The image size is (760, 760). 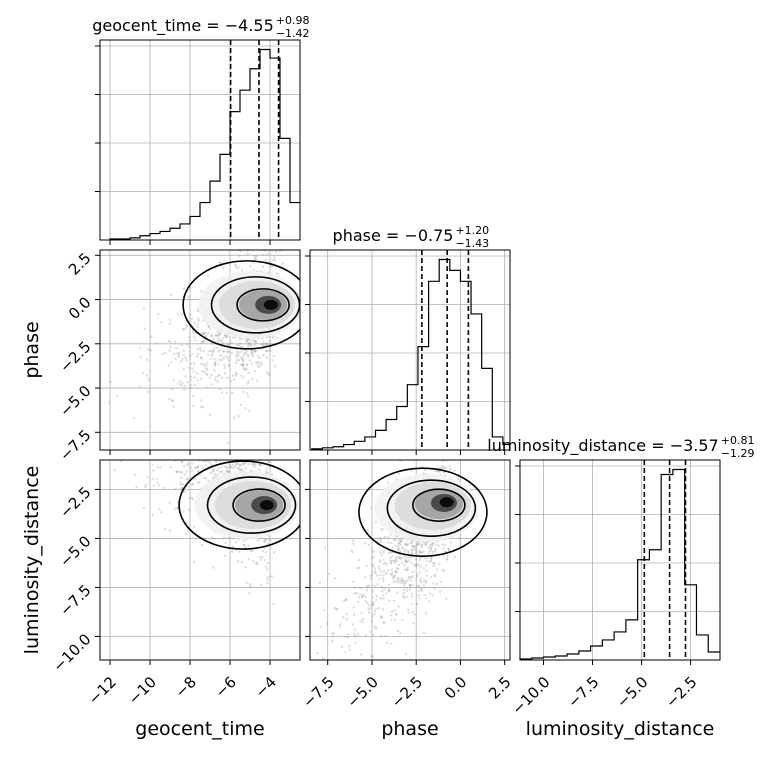 I want to click on title-phase: phase = −0.75 +1.20−1.43, so click(x=411, y=237).